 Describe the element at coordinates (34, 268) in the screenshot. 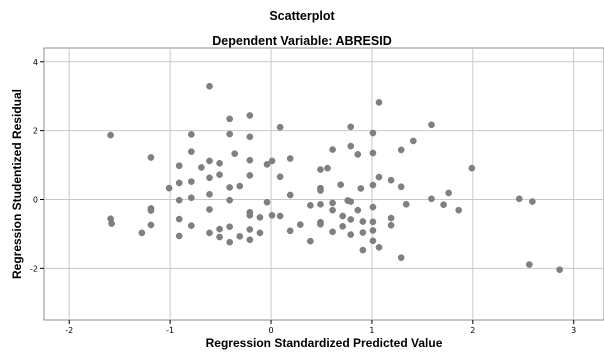

I see `y-tick-label: -2` at that location.